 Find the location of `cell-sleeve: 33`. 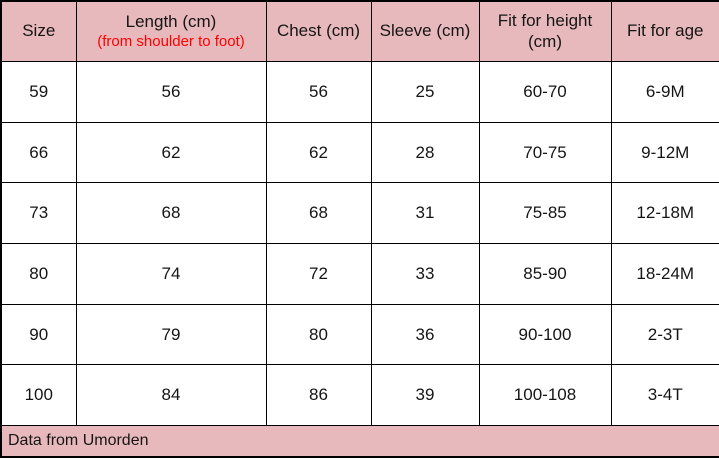

cell-sleeve: 33 is located at coordinates (425, 274).